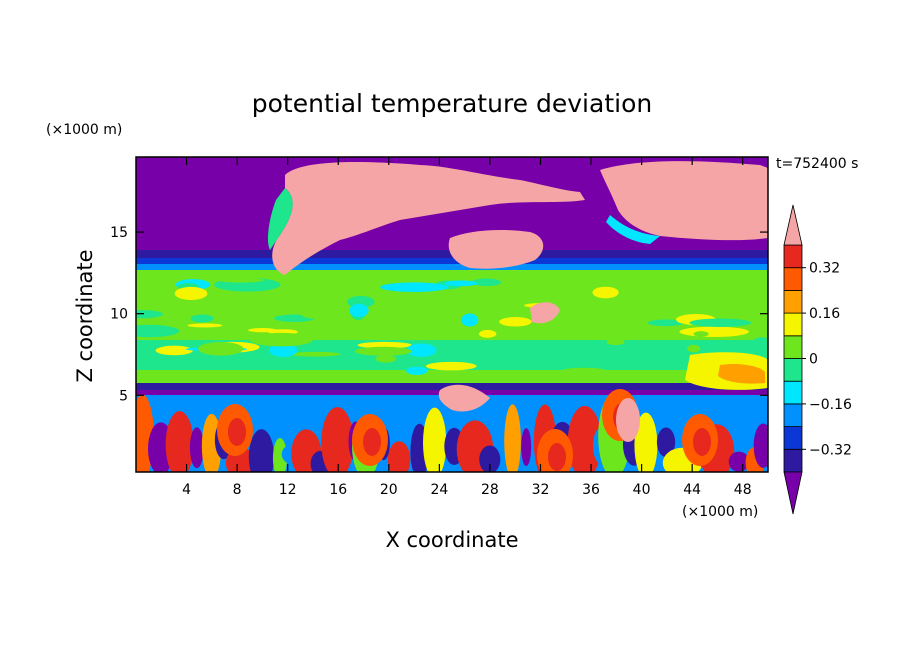  I want to click on x-tick-label: 28, so click(490, 490).